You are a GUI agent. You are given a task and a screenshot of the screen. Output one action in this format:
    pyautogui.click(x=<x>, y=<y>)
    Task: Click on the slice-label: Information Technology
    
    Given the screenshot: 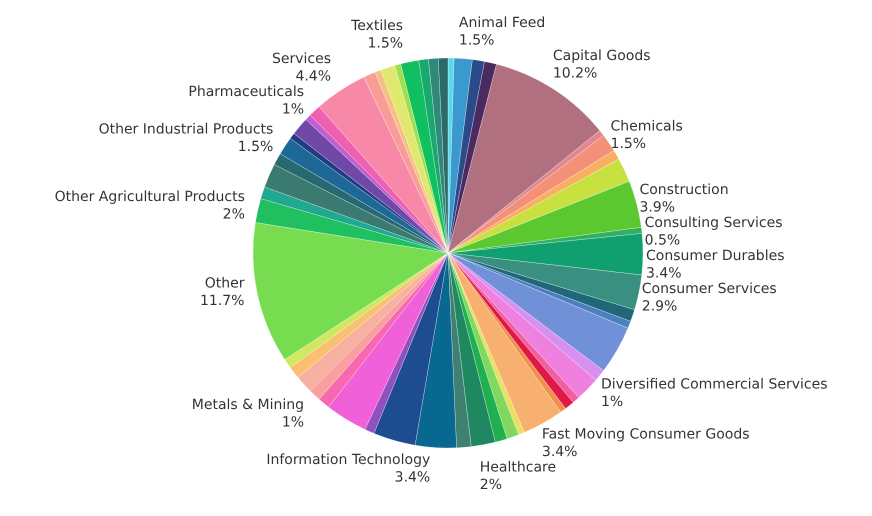 What is the action you would take?
    pyautogui.click(x=348, y=460)
    